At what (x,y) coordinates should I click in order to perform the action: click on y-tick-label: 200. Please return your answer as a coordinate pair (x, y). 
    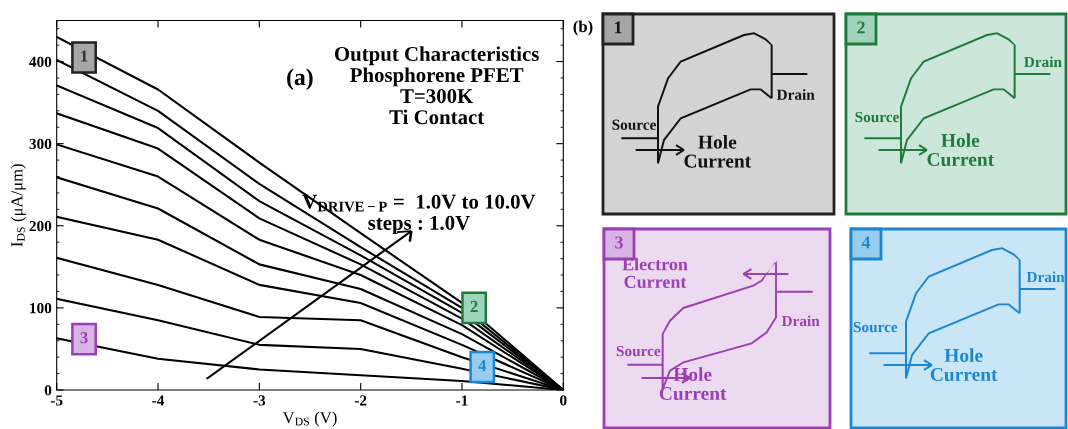
    Looking at the image, I should click on (40, 226).